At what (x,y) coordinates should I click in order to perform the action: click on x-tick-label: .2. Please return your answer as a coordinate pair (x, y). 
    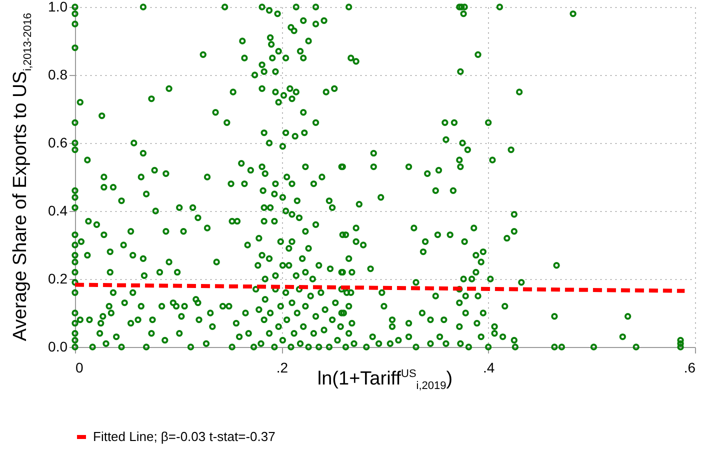
    Looking at the image, I should click on (282, 368).